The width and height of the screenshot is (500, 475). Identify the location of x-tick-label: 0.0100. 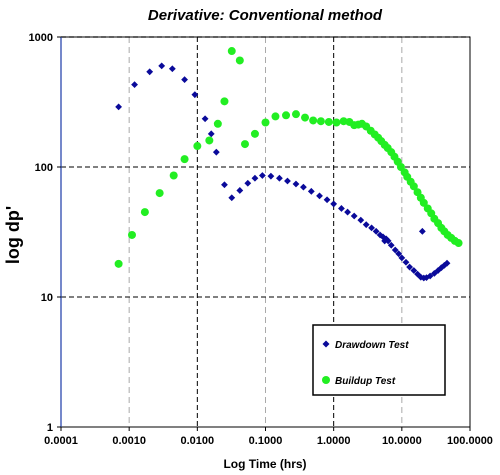
(198, 441).